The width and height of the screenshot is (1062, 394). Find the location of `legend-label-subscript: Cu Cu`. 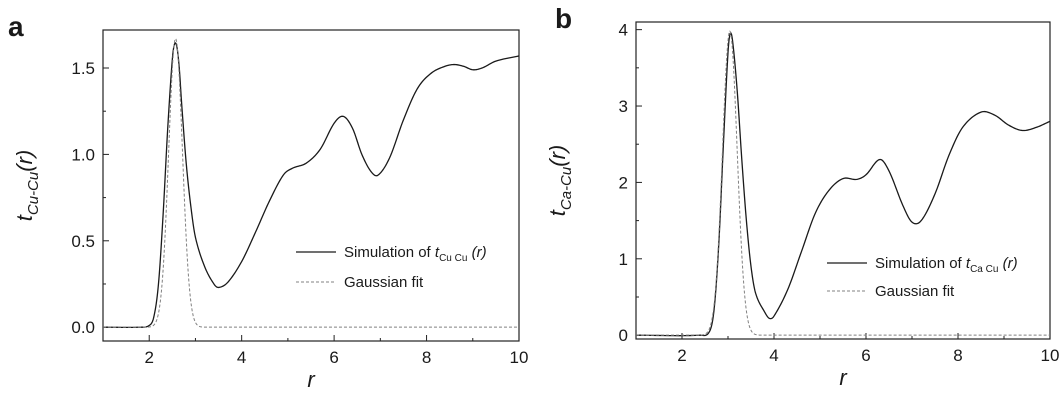

legend-label-subscript: Cu Cu is located at coordinates (453, 258).